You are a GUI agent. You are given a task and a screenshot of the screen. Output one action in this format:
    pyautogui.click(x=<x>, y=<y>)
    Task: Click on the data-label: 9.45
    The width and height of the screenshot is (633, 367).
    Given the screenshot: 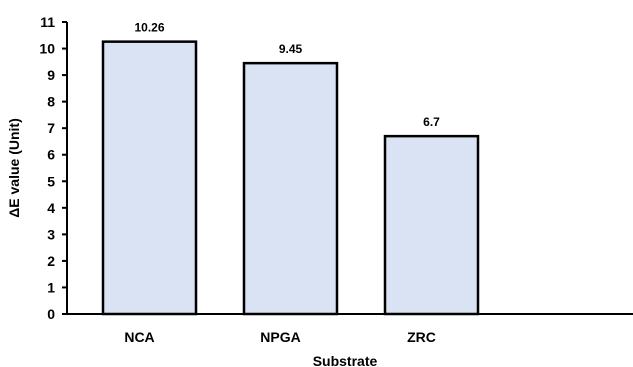 What is the action you would take?
    pyautogui.click(x=291, y=49)
    